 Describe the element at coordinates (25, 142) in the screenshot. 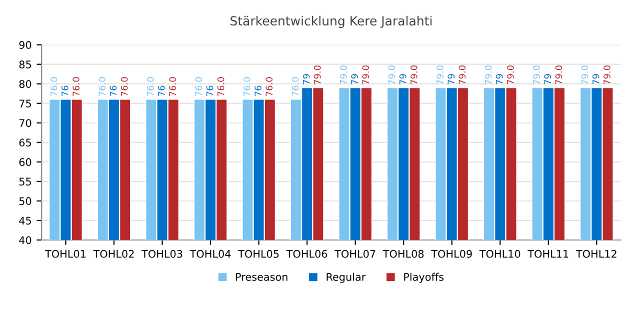

I see `y-tick-label: 65` at that location.